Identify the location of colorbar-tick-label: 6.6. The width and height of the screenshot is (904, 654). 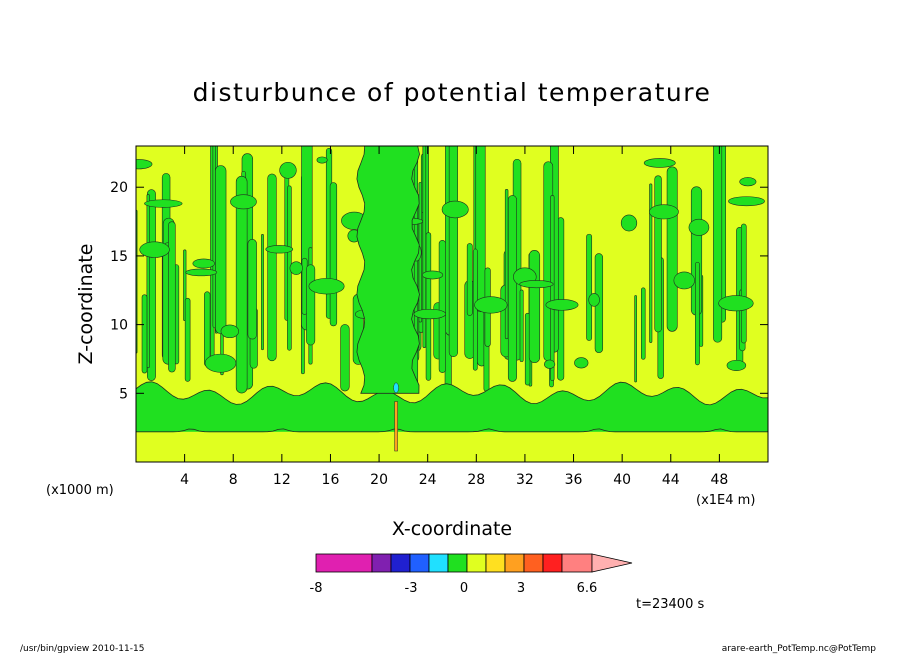
(587, 588).